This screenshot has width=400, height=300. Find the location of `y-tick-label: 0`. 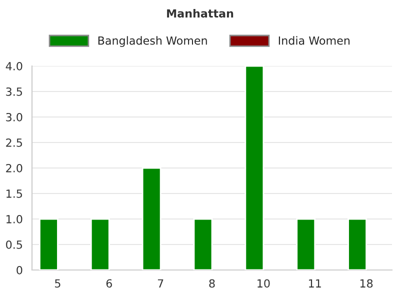

y-tick-label: 0 is located at coordinates (19, 270).